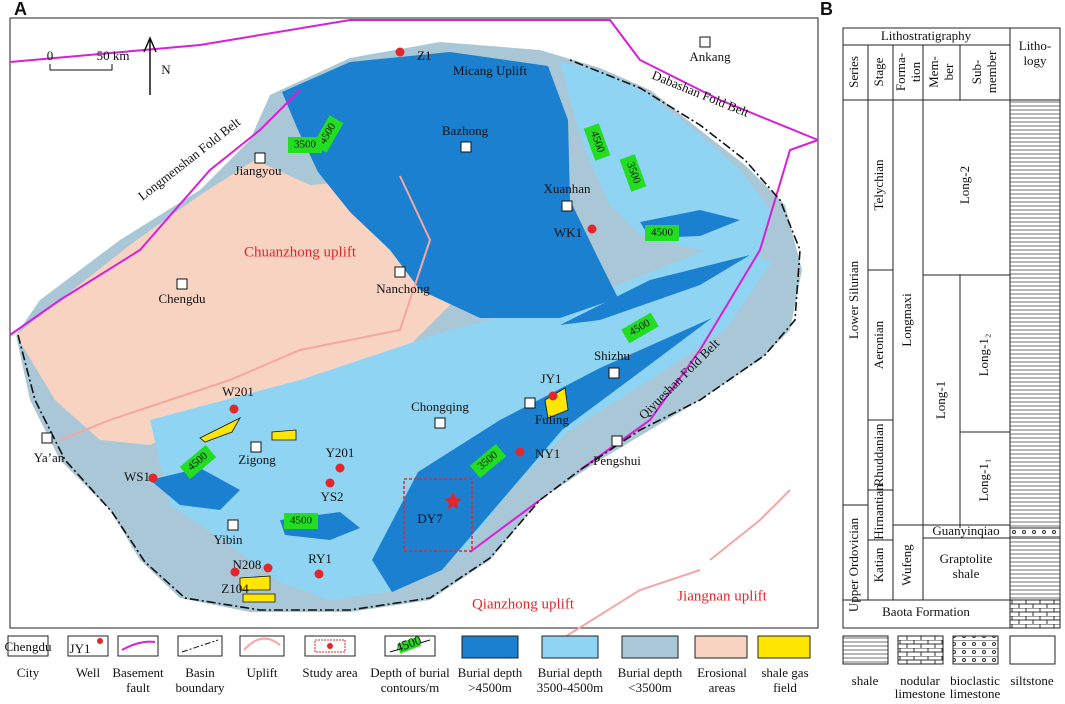 Image resolution: width=1065 pixels, height=704 pixels. Describe the element at coordinates (523, 604) in the screenshot. I see `uplift-label: Qianzhong uplift` at that location.